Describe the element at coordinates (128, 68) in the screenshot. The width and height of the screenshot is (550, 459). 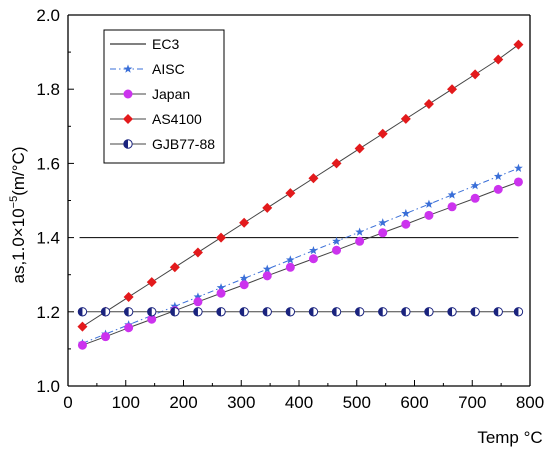
I see `legend-marker-aisc` at that location.